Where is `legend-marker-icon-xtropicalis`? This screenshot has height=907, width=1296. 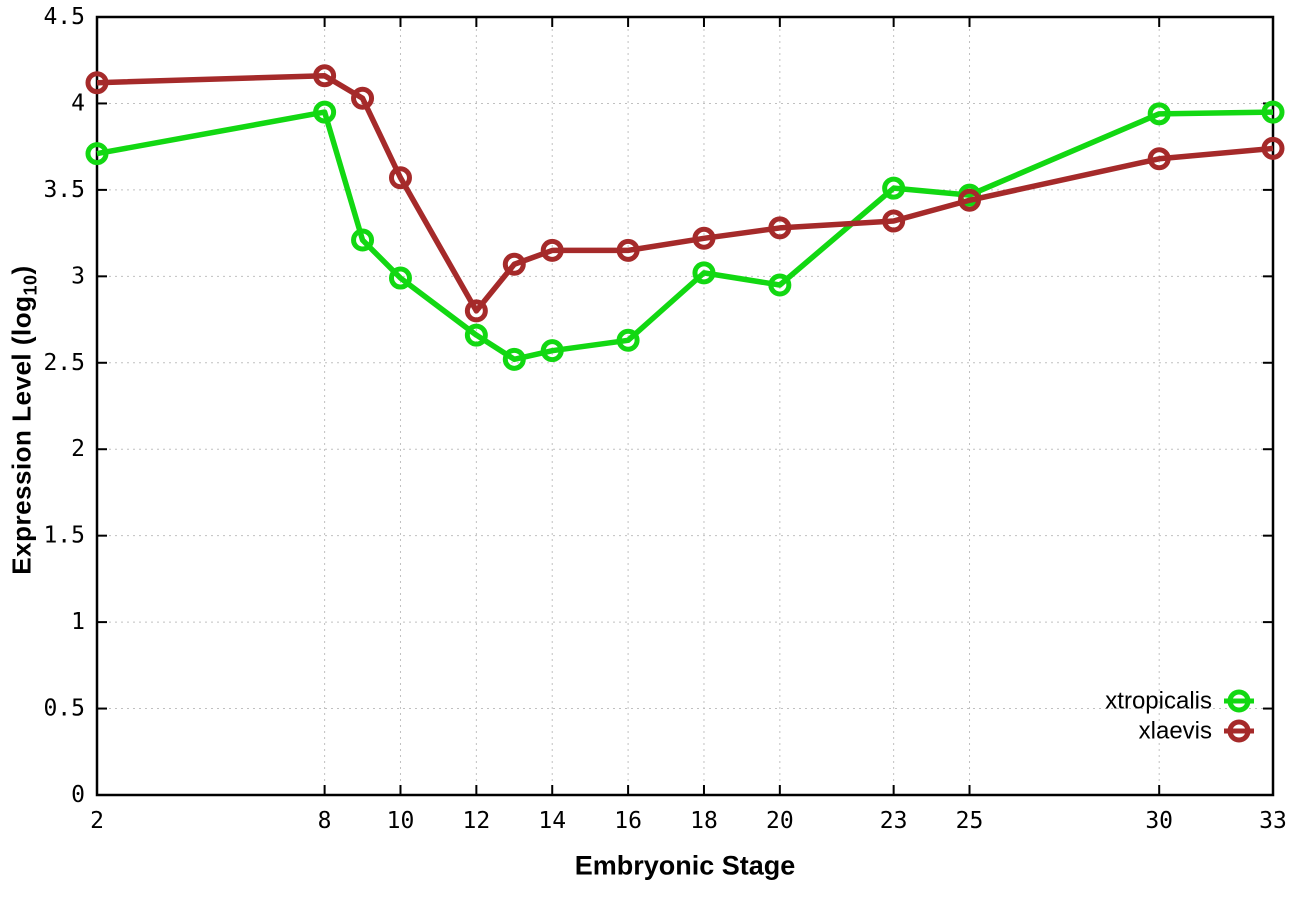 legend-marker-icon-xtropicalis is located at coordinates (1239, 701).